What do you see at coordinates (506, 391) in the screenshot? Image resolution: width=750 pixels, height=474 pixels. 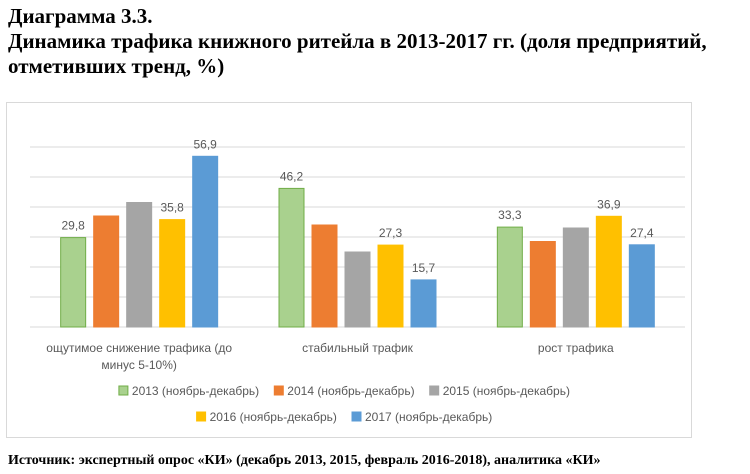 I see `legend-label: 2015 (ноябрь-декабрь)` at bounding box center [506, 391].